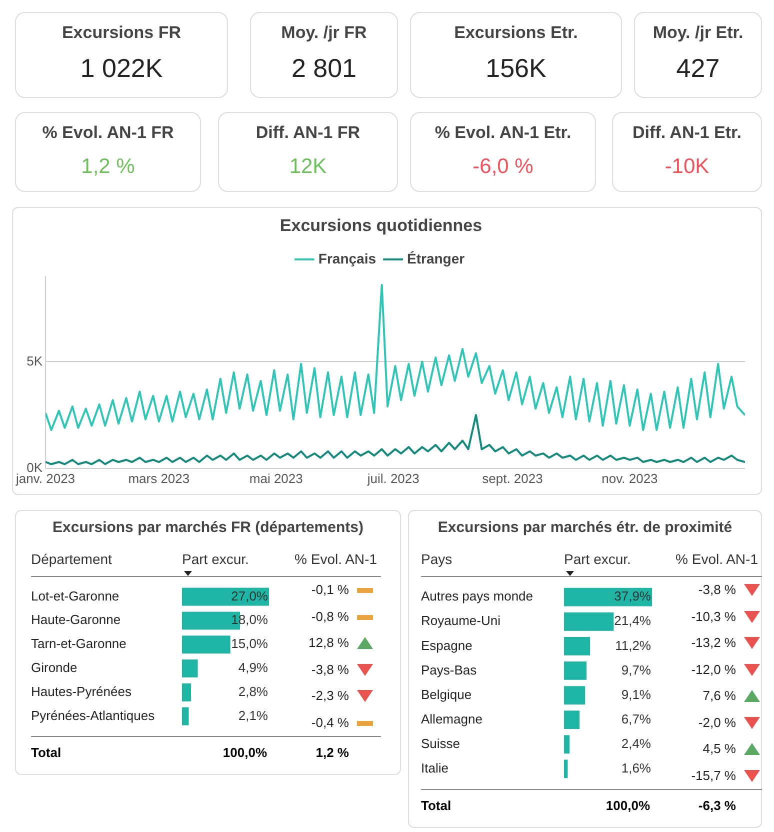 This screenshot has height=832, width=774. I want to click on text: -0,1 %, so click(330, 590).